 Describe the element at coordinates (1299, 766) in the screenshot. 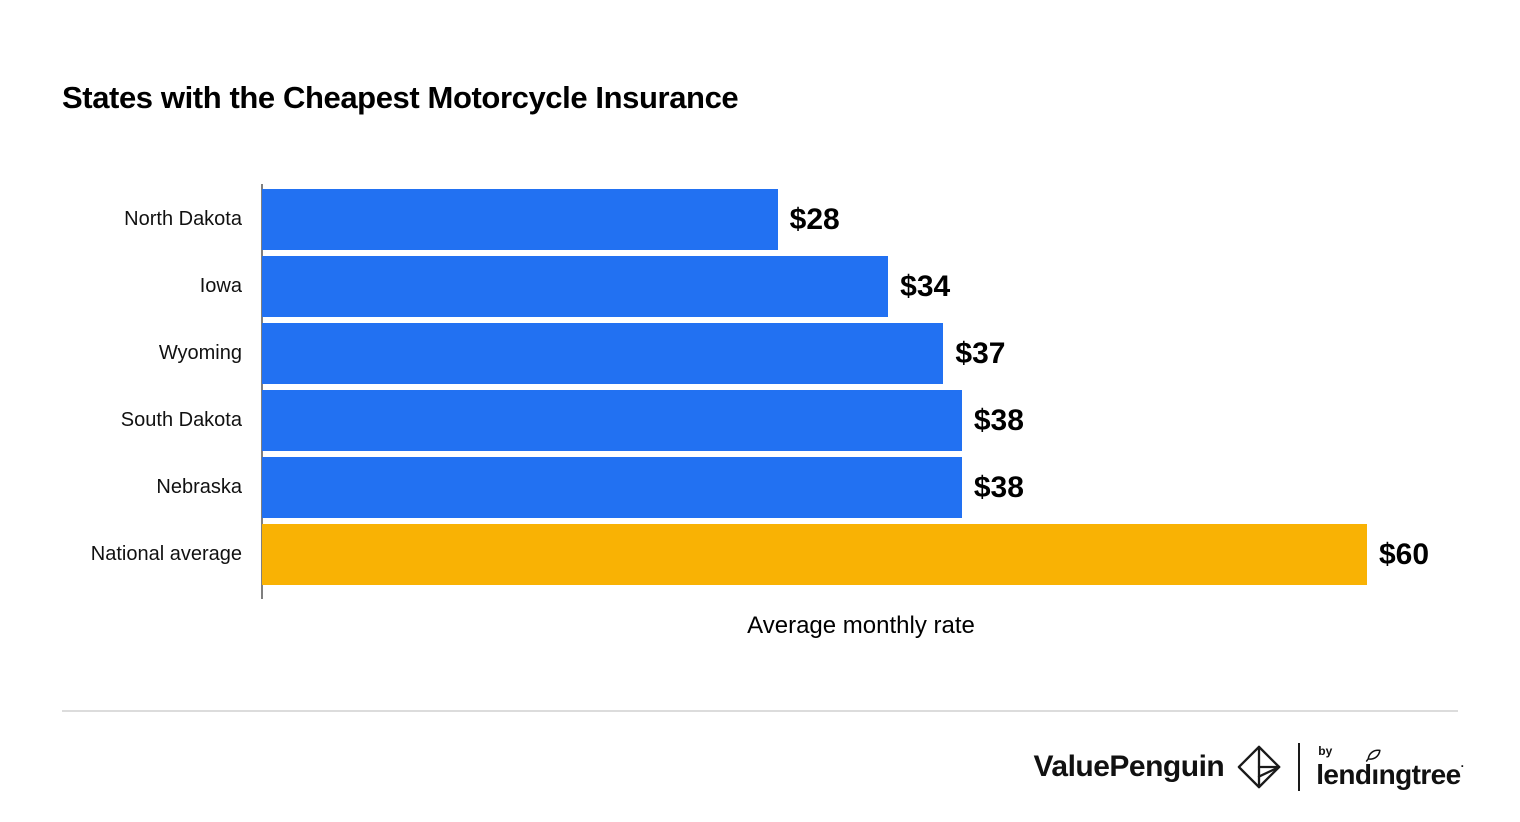

I see `footer-vertical-rule` at that location.